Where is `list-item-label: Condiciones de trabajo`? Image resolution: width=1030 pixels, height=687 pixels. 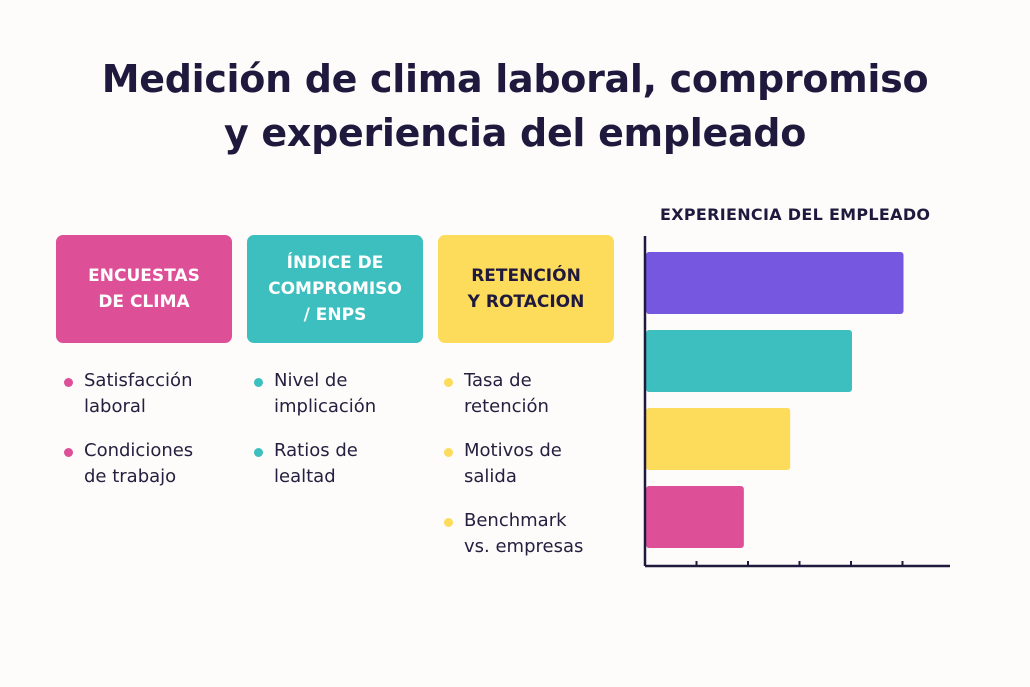
list-item-label: Condiciones de trabajo is located at coordinates (139, 463).